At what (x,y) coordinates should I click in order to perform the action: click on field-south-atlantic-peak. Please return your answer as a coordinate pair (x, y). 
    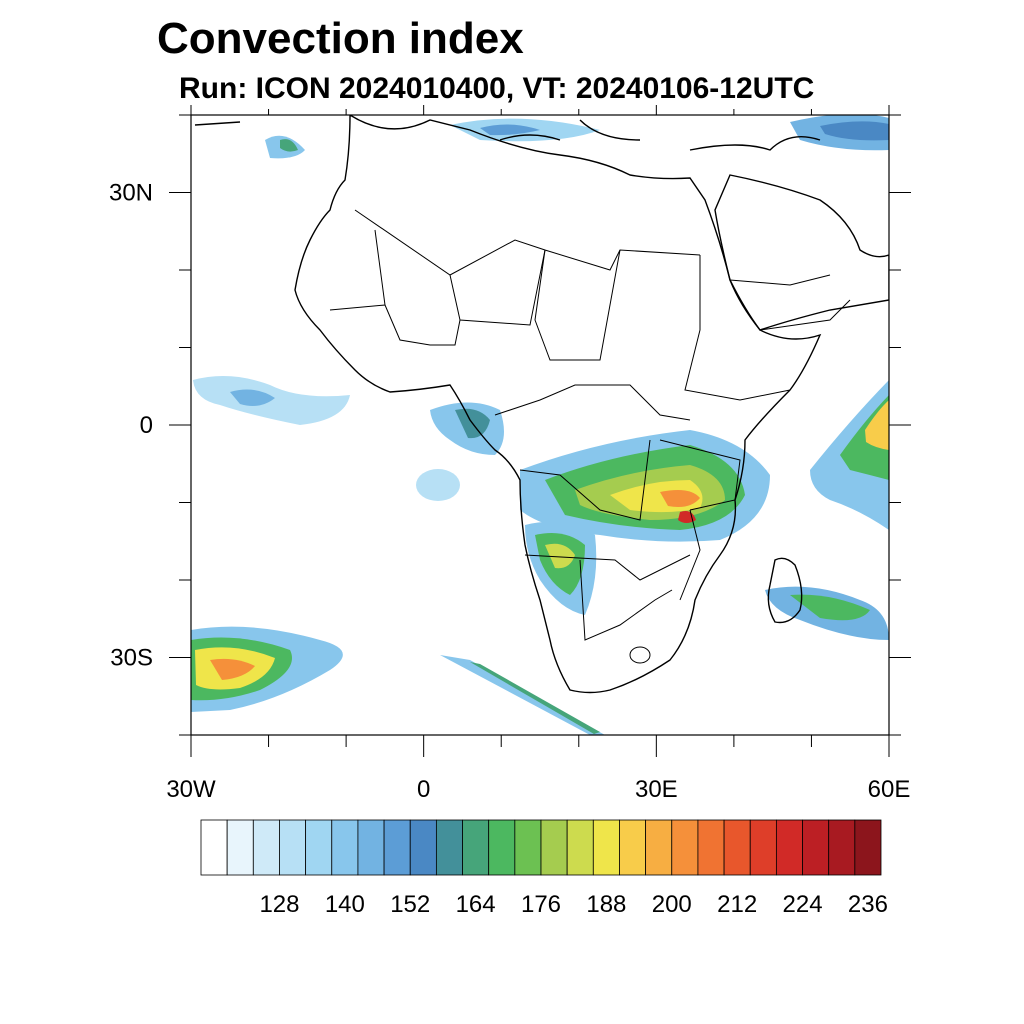
    Looking at the image, I should click on (232, 669).